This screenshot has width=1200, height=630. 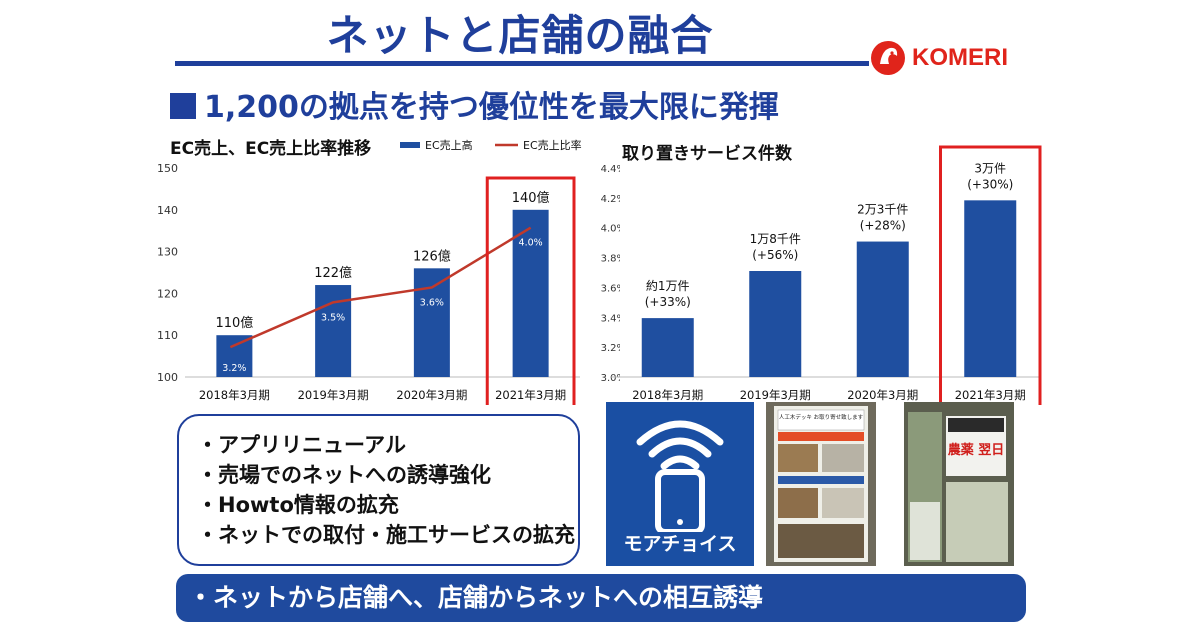 What do you see at coordinates (610, 348) in the screenshot?
I see `y2-tick-label: 3.2%` at bounding box center [610, 348].